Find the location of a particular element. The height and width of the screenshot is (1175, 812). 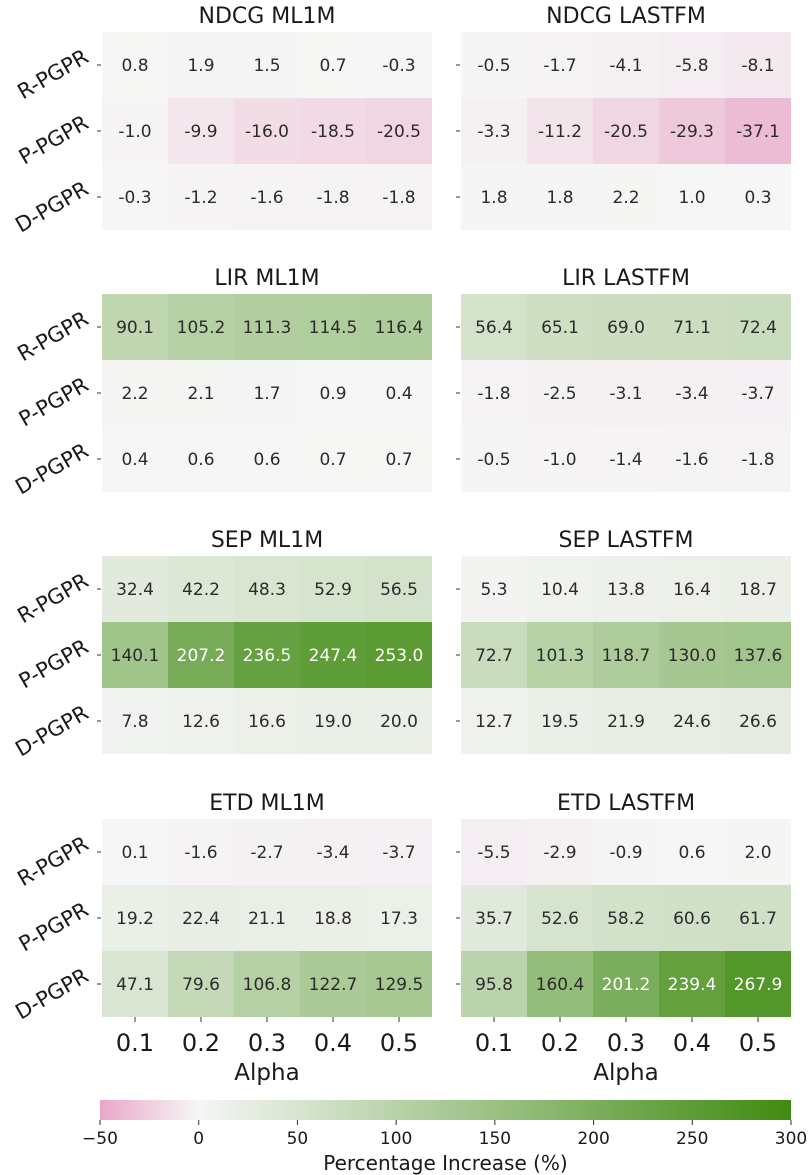

cell-label: -0.9 is located at coordinates (625, 853).